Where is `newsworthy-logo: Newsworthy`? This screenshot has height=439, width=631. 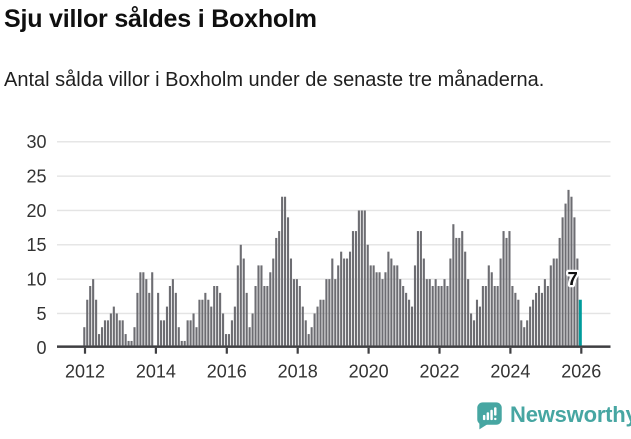 newsworthy-logo: Newsworthy is located at coordinates (553, 415).